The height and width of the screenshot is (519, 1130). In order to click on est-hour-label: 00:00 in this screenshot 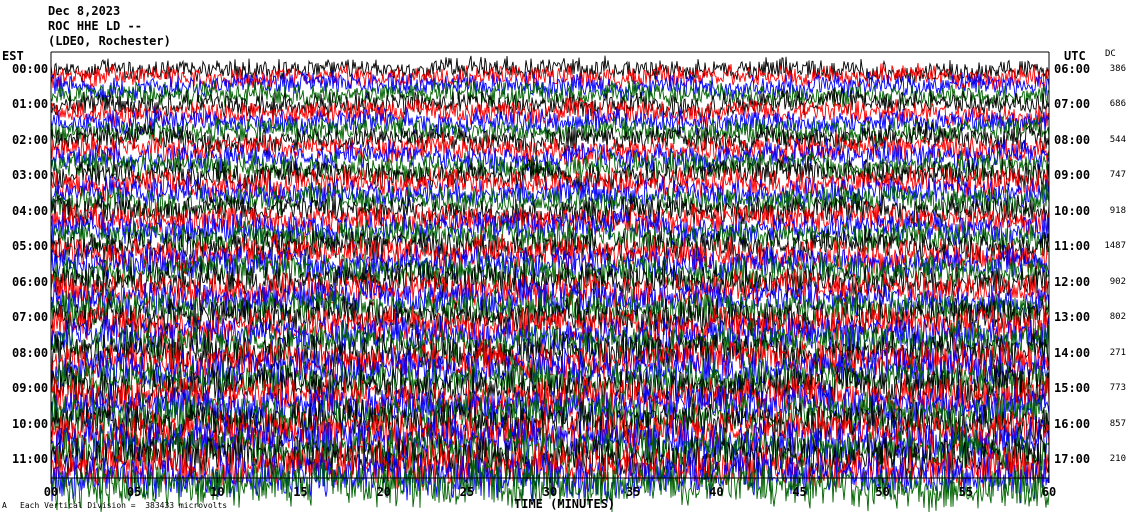, I will do `click(30, 69)`.